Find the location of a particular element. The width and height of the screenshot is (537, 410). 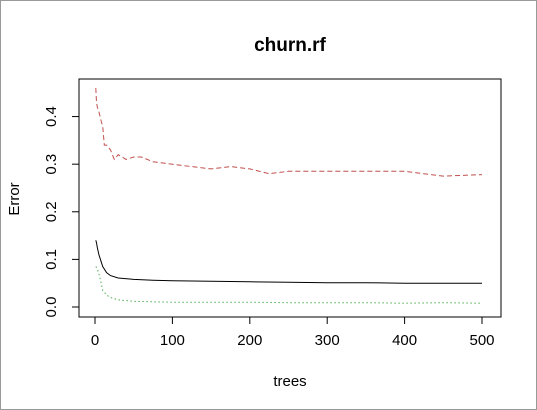

y-tick-label: 0.4 is located at coordinates (51, 116).